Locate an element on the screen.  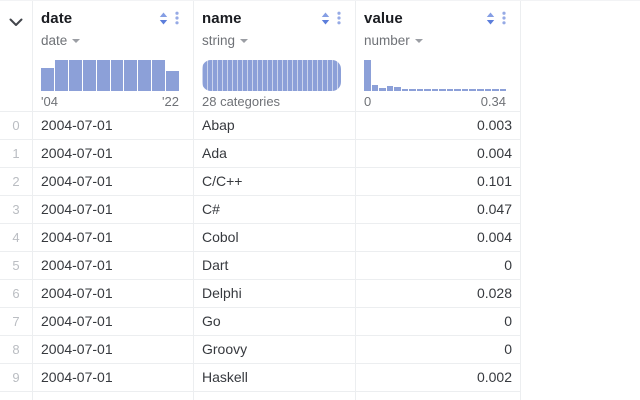
cell-value: 0.003 is located at coordinates (438, 126).